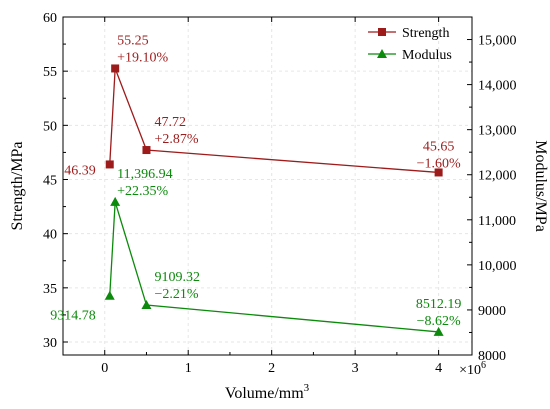 The image size is (550, 409). What do you see at coordinates (540, 186) in the screenshot?
I see `y-axis-right-label: Modulus/MPa` at bounding box center [540, 186].